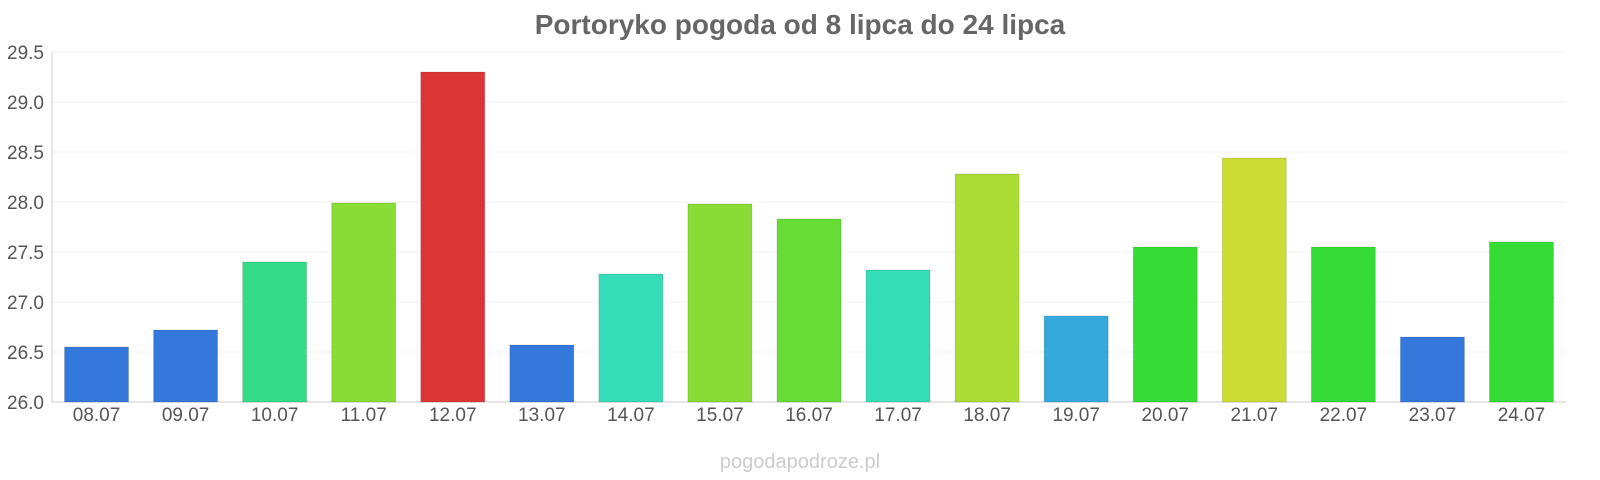 The image size is (1600, 480). What do you see at coordinates (25, 353) in the screenshot?
I see `y-tick-label: 26.5` at bounding box center [25, 353].